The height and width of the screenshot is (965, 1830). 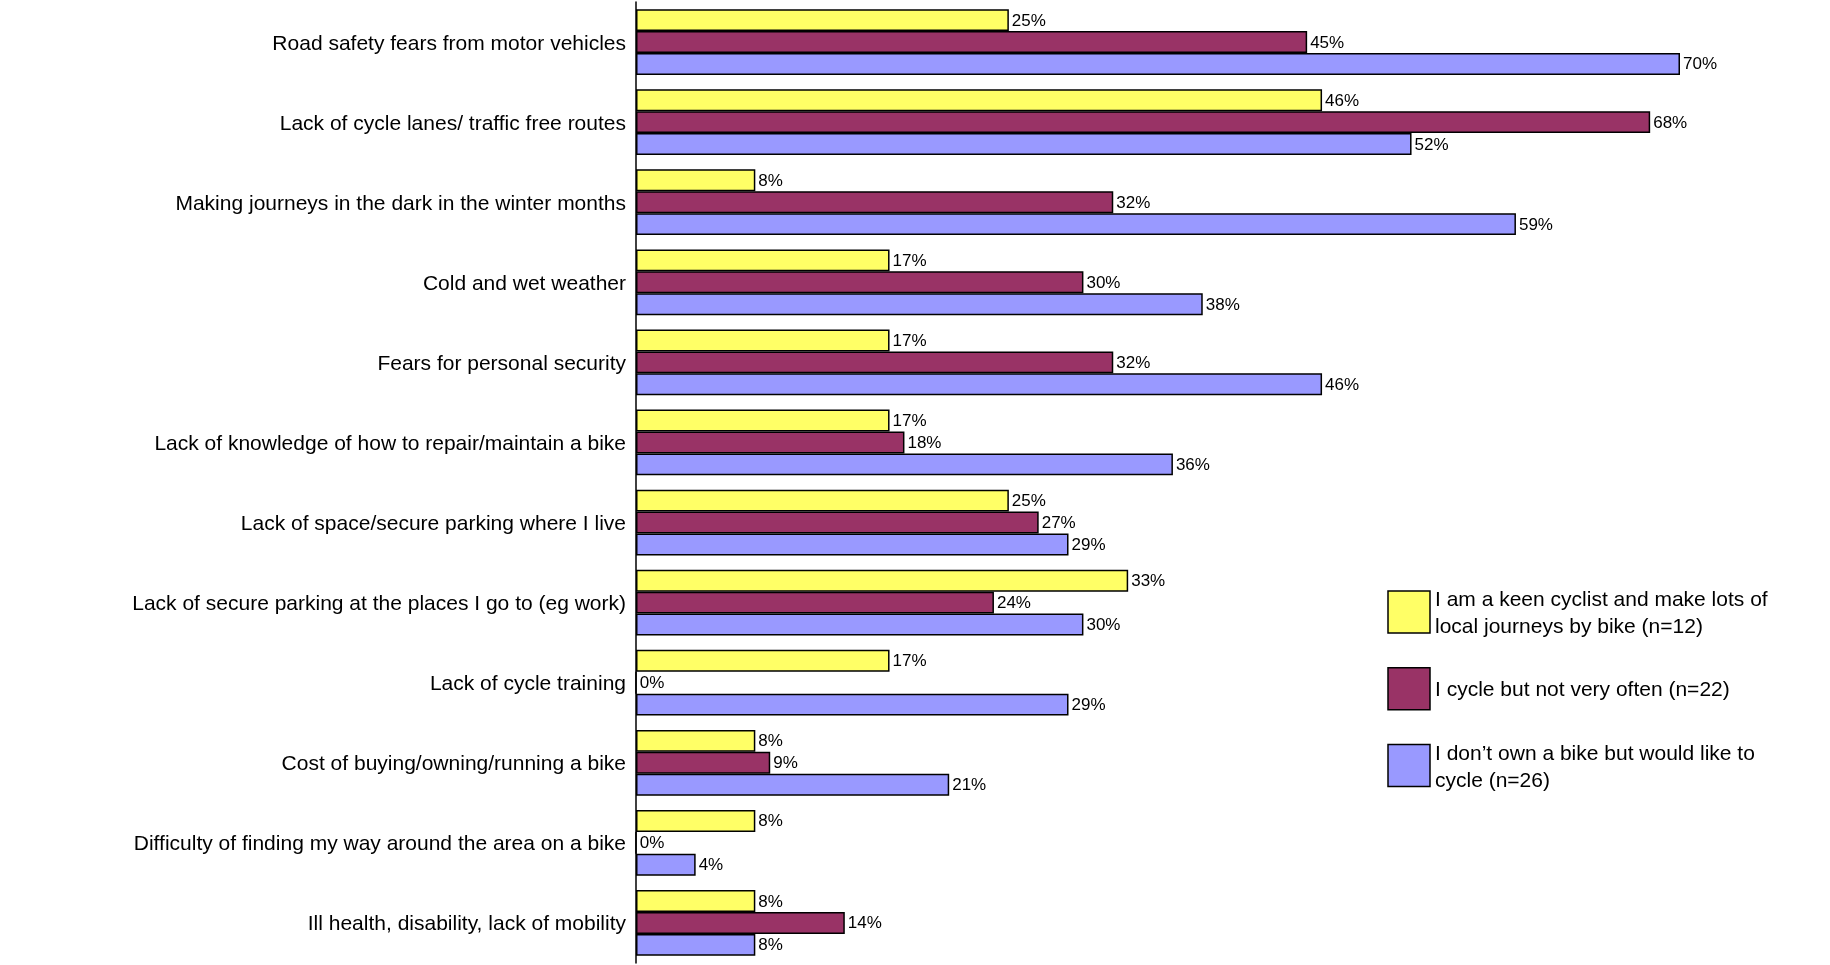 What do you see at coordinates (453, 763) in the screenshot?
I see `y-tick-label: Cost of buying/owning/running a bike` at bounding box center [453, 763].